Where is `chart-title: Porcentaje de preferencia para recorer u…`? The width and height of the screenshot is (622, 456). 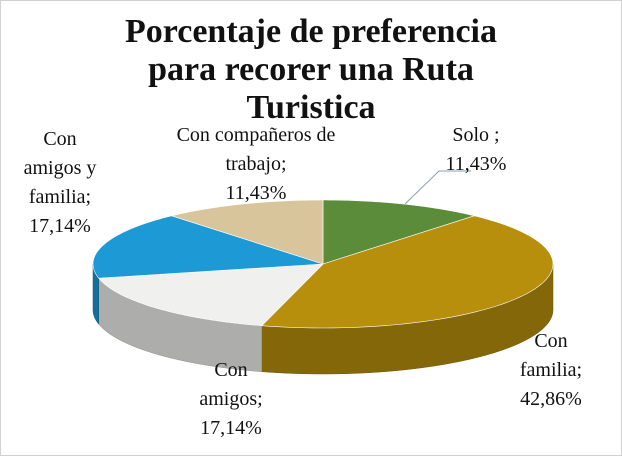 chart-title: Porcentaje de preferencia para recorer u… is located at coordinates (311, 69).